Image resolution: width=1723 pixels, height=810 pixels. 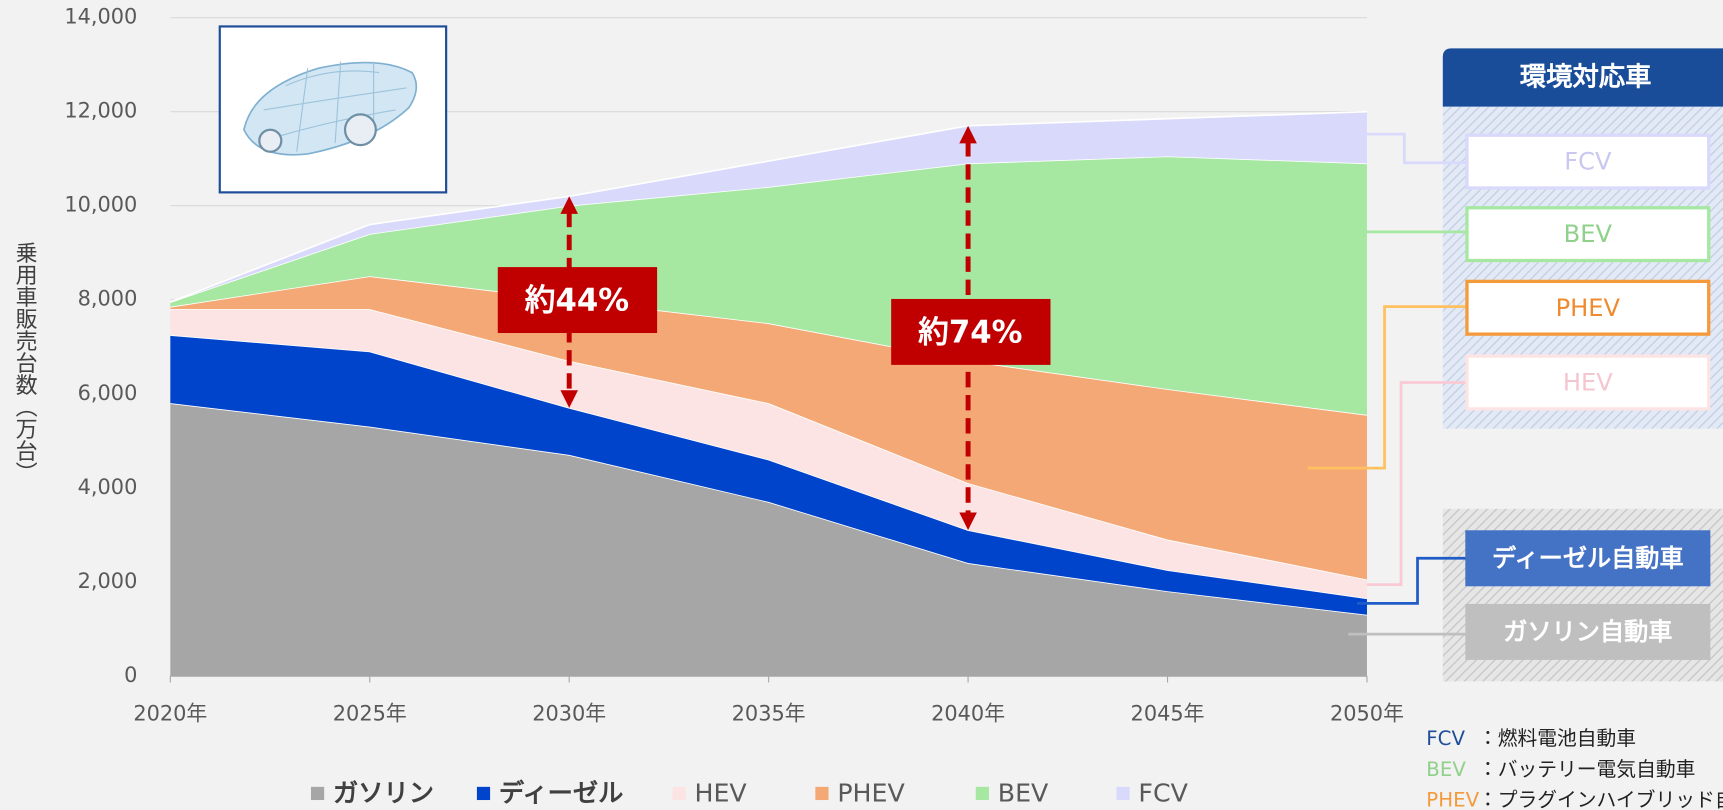 What do you see at coordinates (1586, 78) in the screenshot?
I see `panel-title: 環境対応車` at bounding box center [1586, 78].